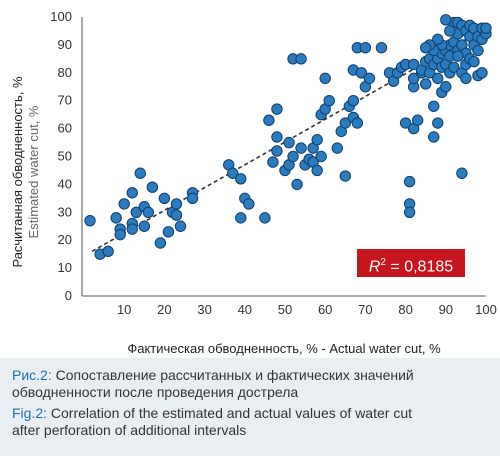  I want to click on x-tick-label: 70, so click(365, 309).